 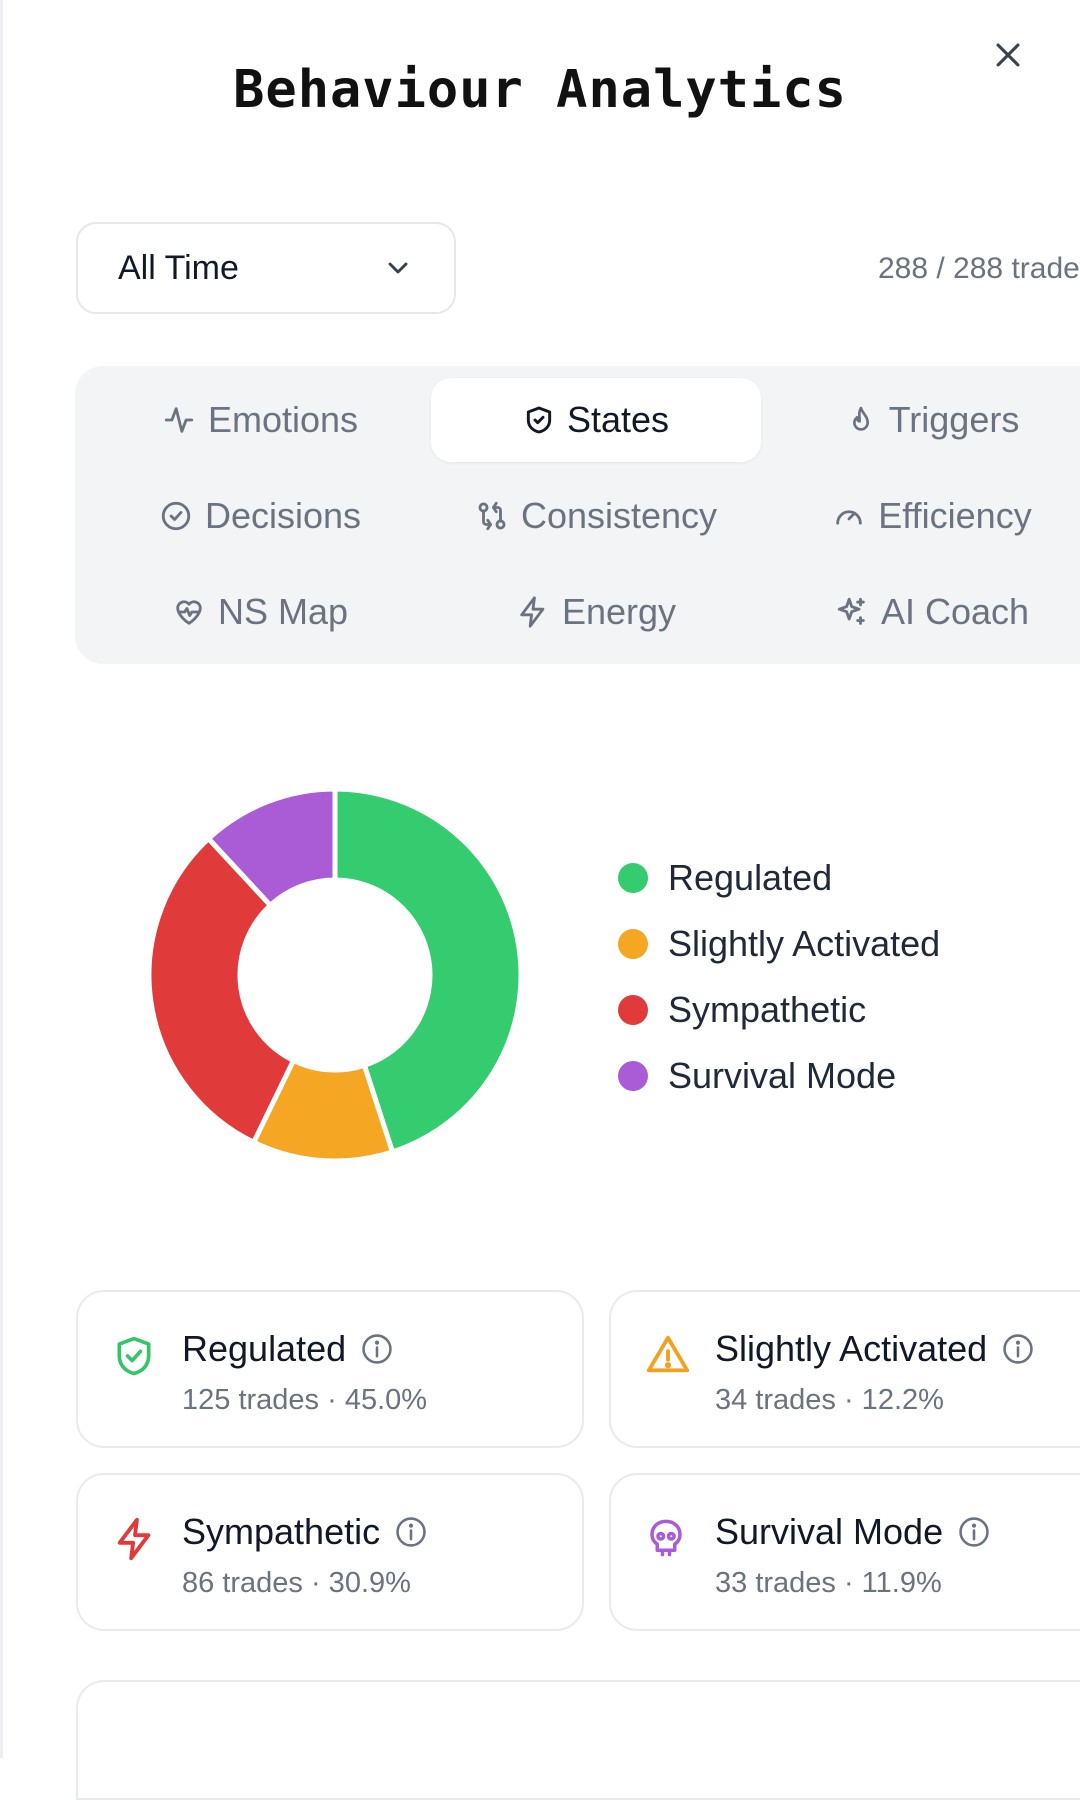 I want to click on tab-label: States, so click(x=618, y=419).